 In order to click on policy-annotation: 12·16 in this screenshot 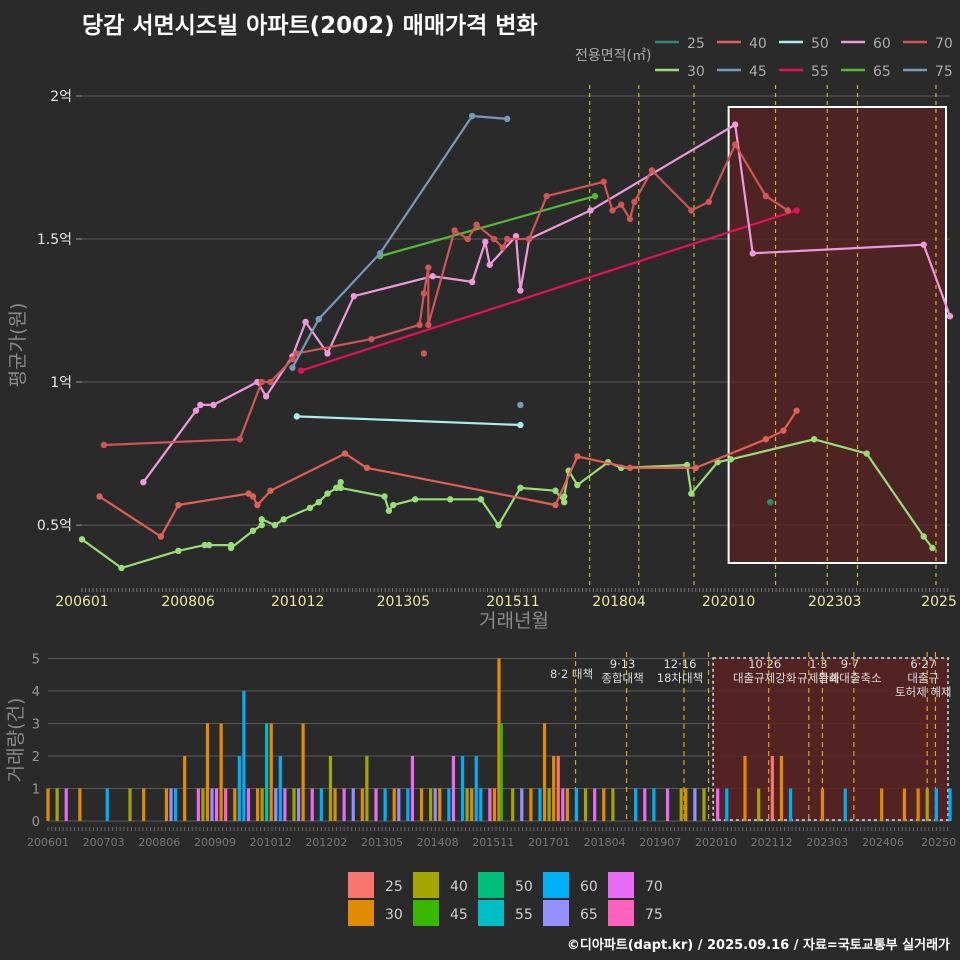, I will do `click(679, 664)`.